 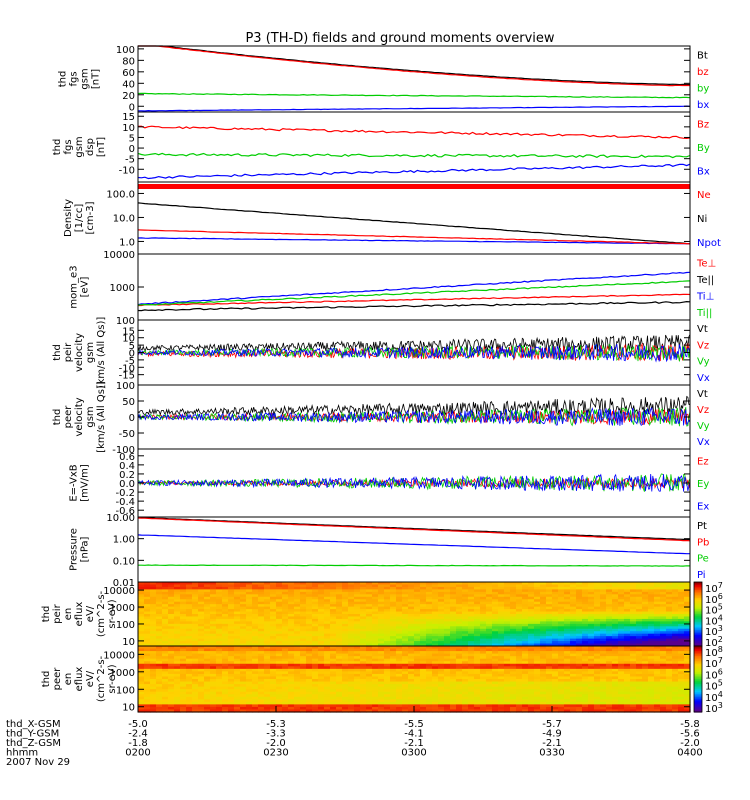 I want to click on panel-1-legend-by: by, so click(x=703, y=88).